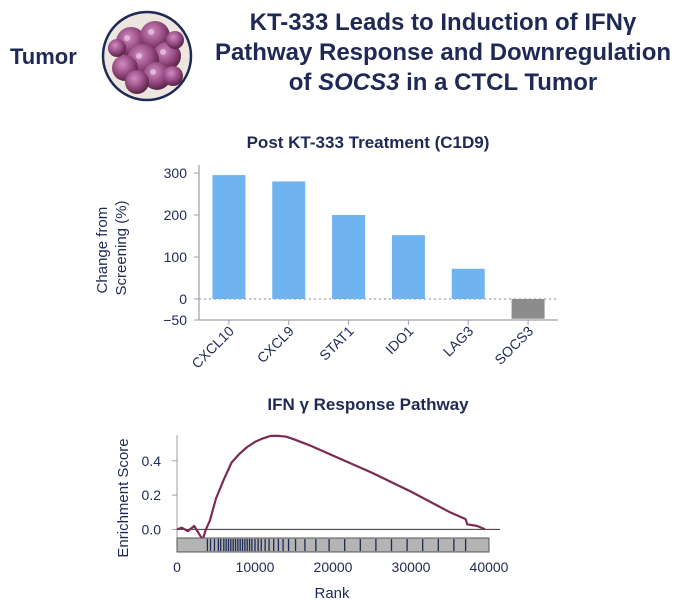 Image resolution: width=688 pixels, height=604 pixels. What do you see at coordinates (336, 545) in the screenshot?
I see `rank-hits` at bounding box center [336, 545].